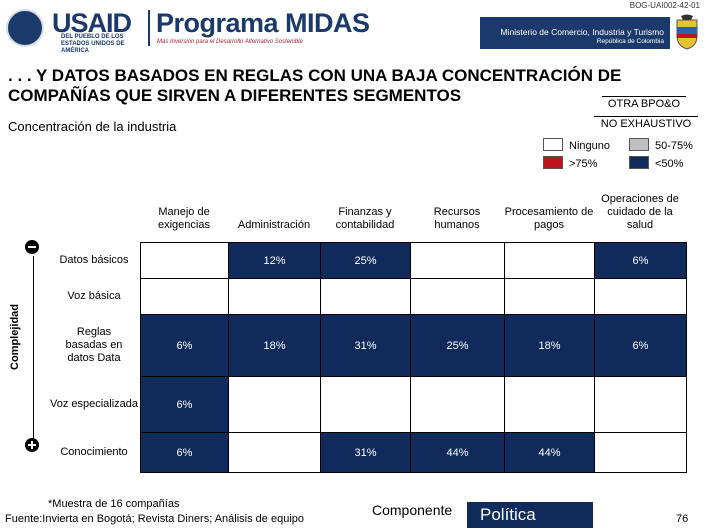  I want to click on legend-label-over-75: >75%, so click(583, 164).